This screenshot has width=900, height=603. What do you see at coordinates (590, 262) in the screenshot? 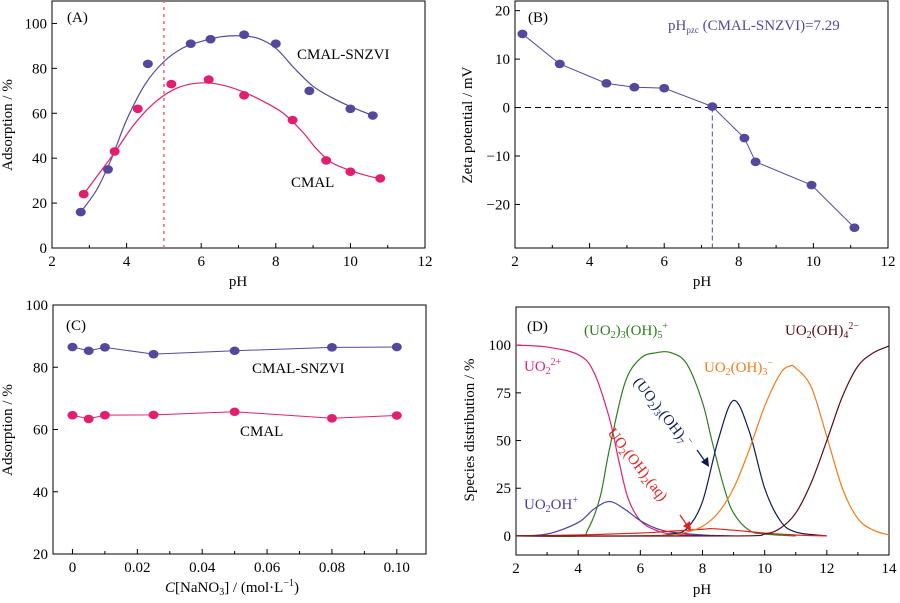
I see `panel-b-xtick-label: 4` at bounding box center [590, 262].